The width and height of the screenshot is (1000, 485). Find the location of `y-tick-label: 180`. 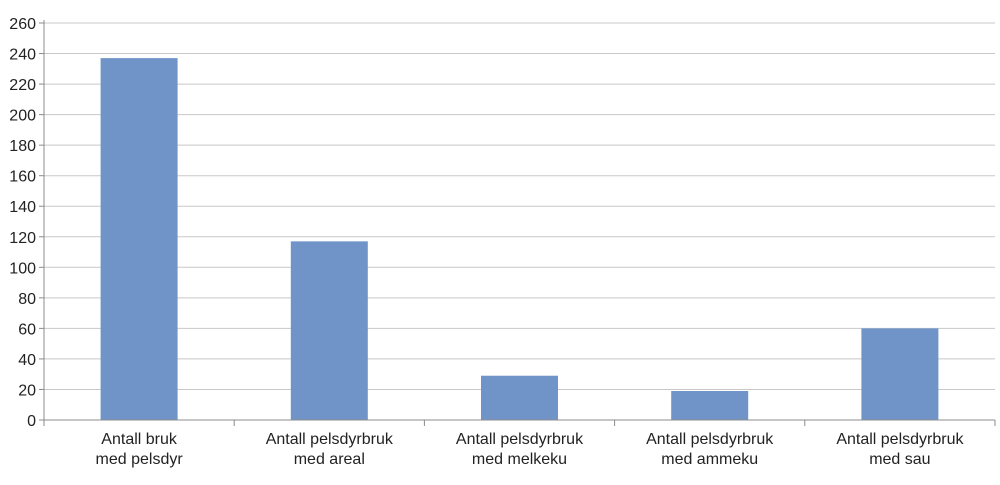

y-tick-label: 180 is located at coordinates (22, 146).